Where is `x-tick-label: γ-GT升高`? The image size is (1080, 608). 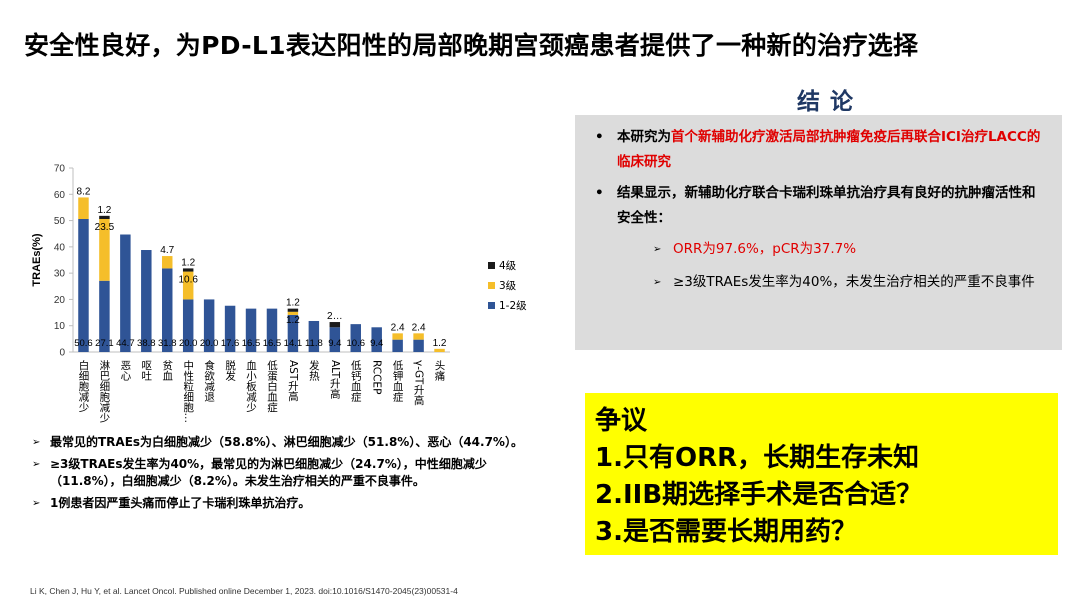
x-tick-label: γ-GT升高 is located at coordinates (419, 383).